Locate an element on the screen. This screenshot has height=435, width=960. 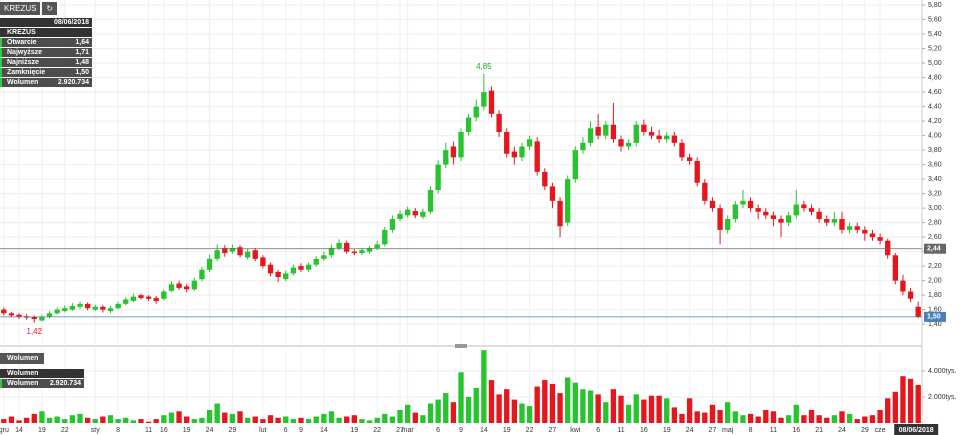
symbol-button: KREZUS is located at coordinates (20, 8).